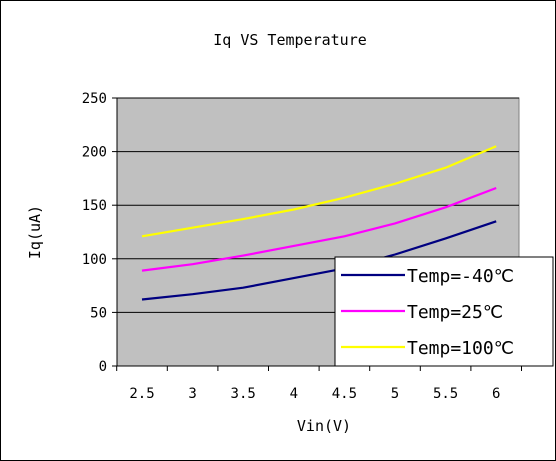 The image size is (556, 461). What do you see at coordinates (496, 394) in the screenshot?
I see `x-tick-label: 6` at bounding box center [496, 394].